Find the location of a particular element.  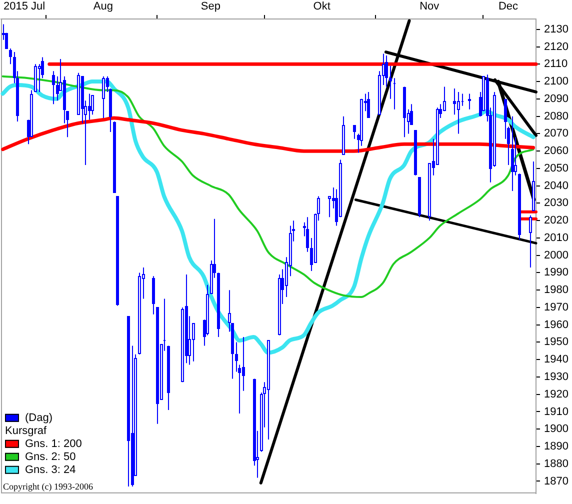

y-tick-label: 1940 is located at coordinates (556, 360).